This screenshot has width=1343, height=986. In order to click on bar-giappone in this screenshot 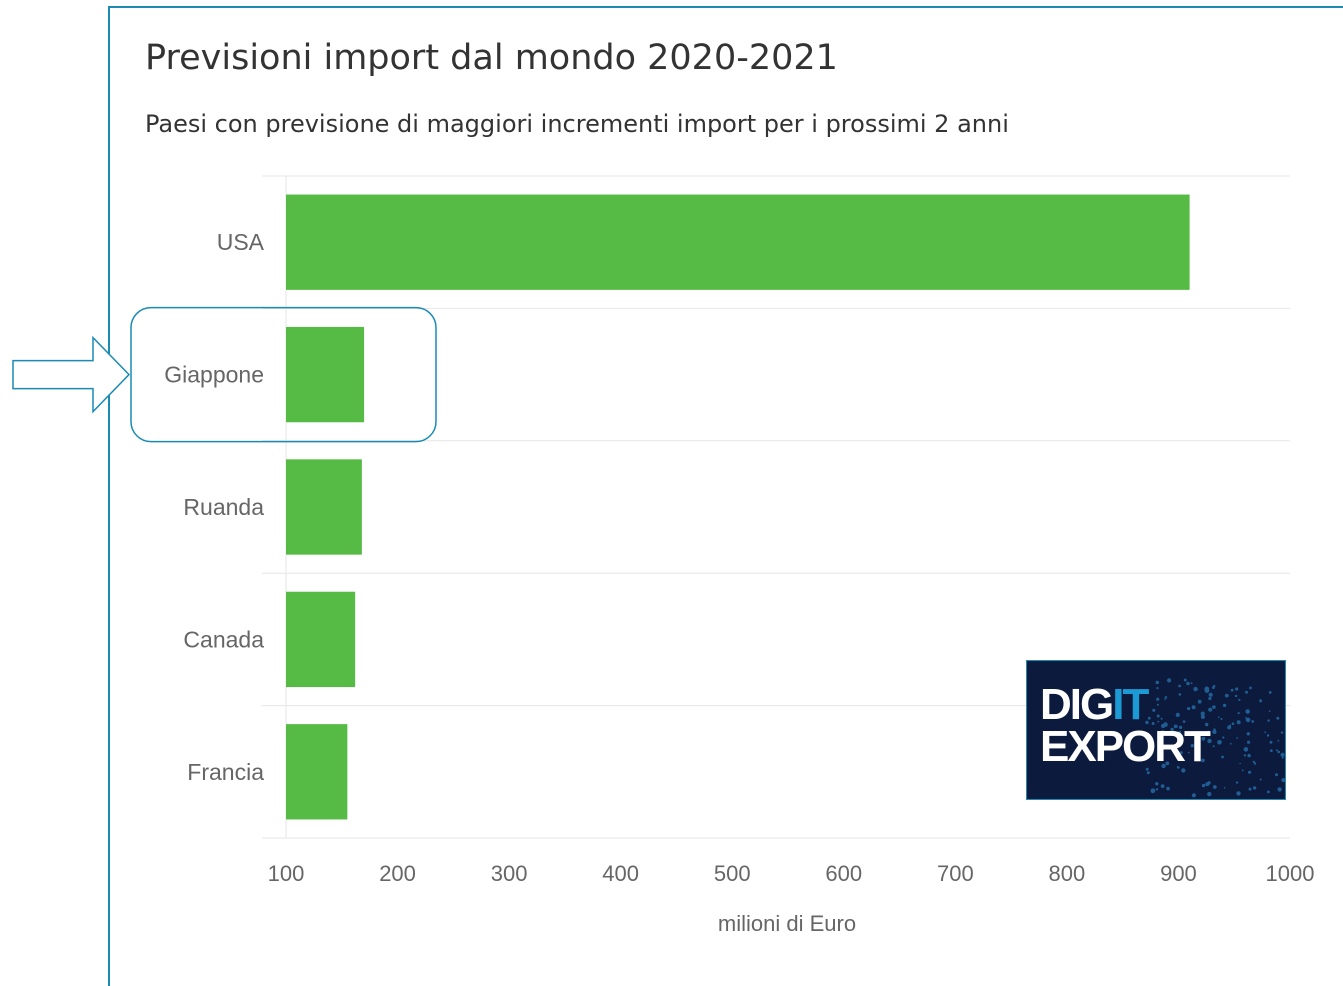, I will do `click(325, 374)`.